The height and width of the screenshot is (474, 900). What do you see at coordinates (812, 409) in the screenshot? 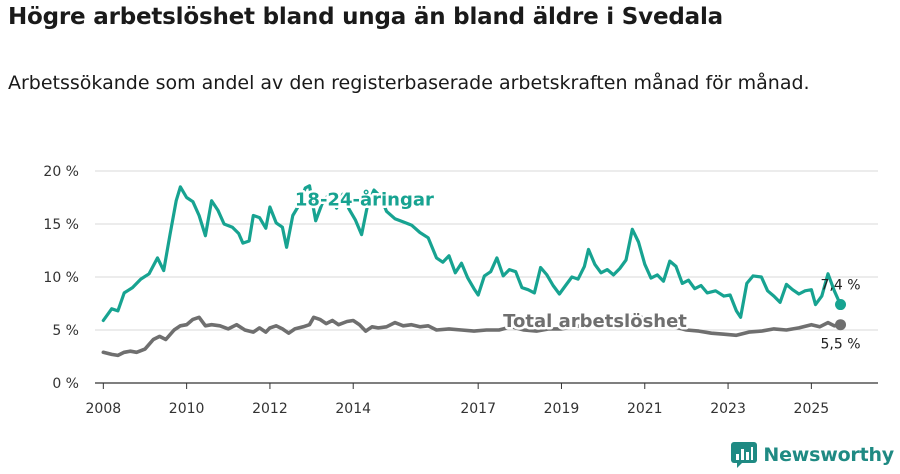
I see `x-tick-label: 2025` at bounding box center [812, 409].